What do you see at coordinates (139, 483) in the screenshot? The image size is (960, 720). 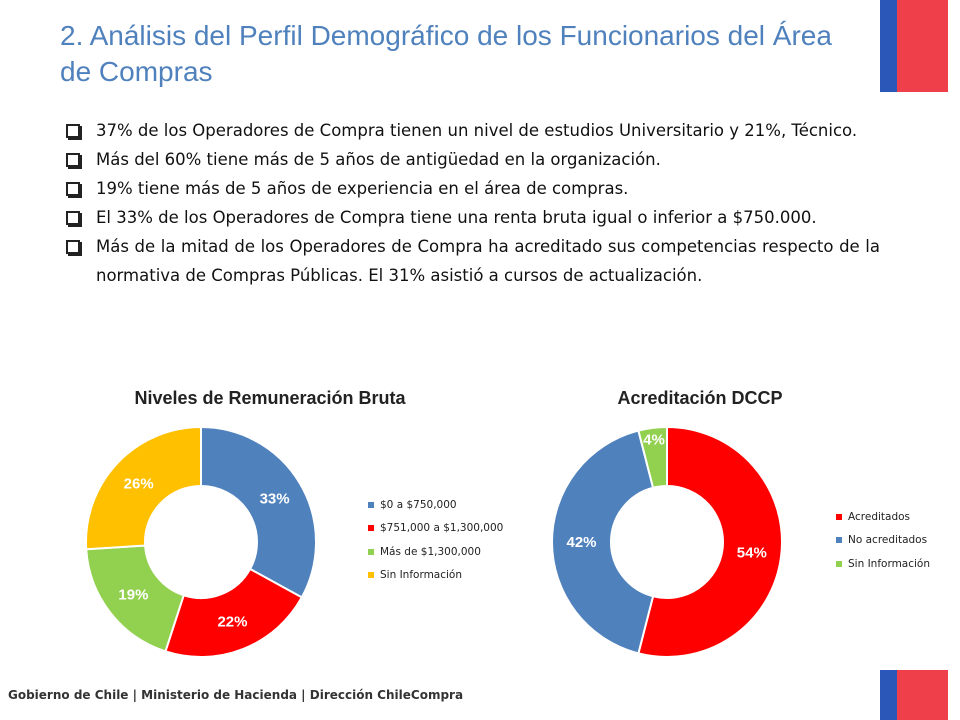 I see `data-label-sin-informaci-n: 26%` at bounding box center [139, 483].